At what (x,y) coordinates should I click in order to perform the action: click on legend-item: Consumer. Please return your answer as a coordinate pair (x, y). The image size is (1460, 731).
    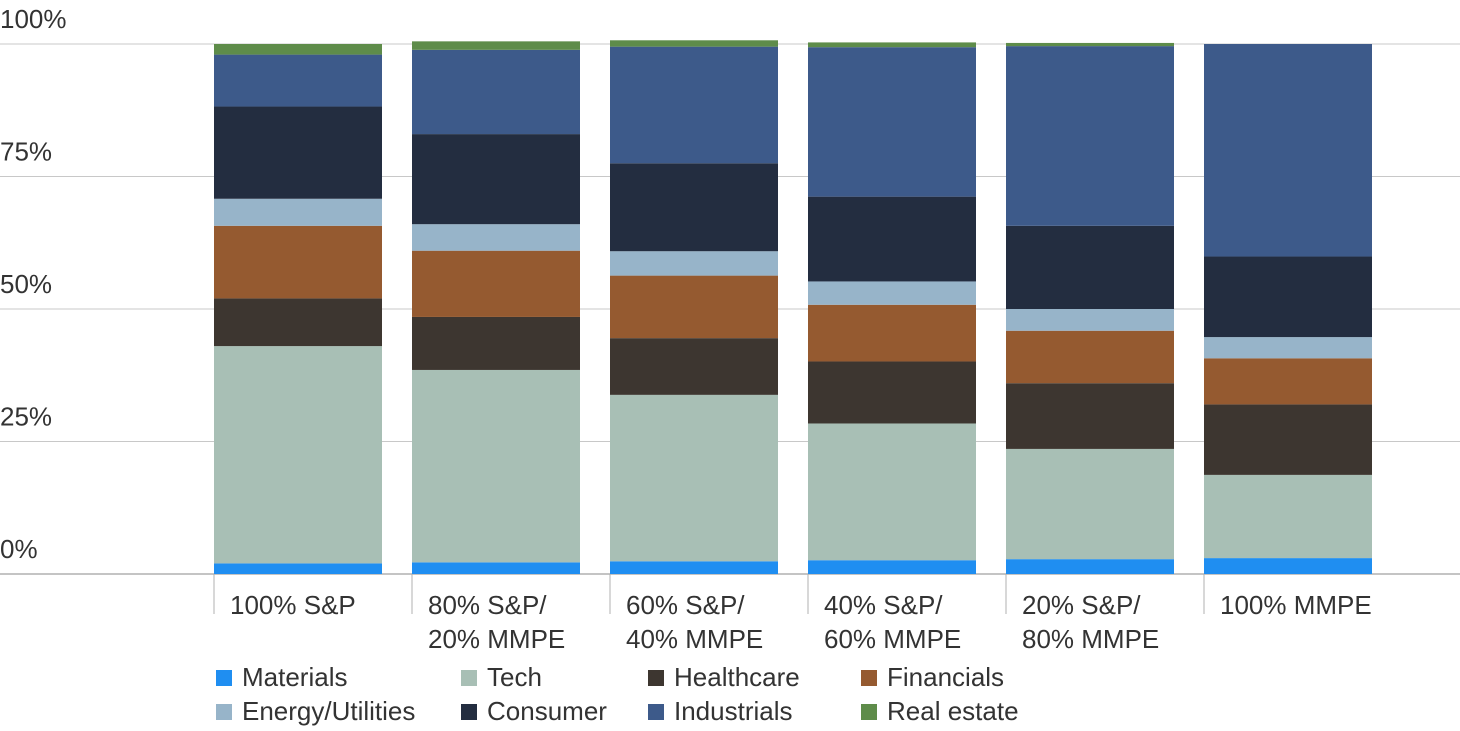
    Looking at the image, I should click on (534, 711).